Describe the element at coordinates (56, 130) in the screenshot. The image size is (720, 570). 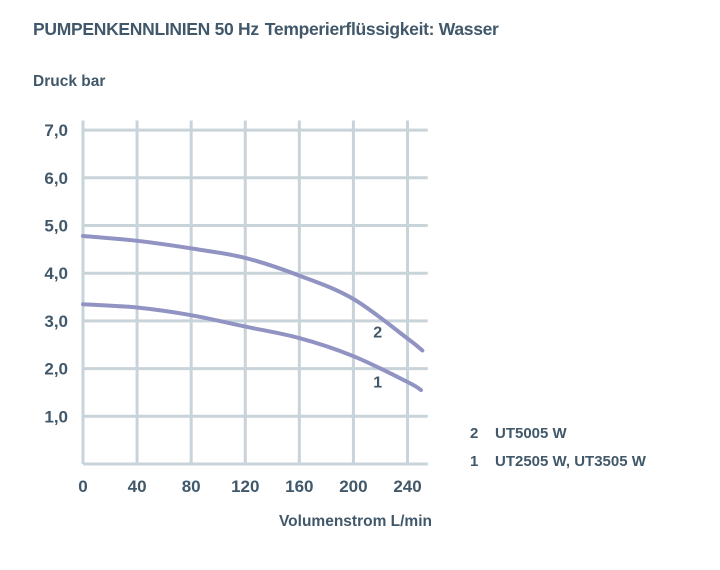
I see `y-tick-label: 7,0` at that location.